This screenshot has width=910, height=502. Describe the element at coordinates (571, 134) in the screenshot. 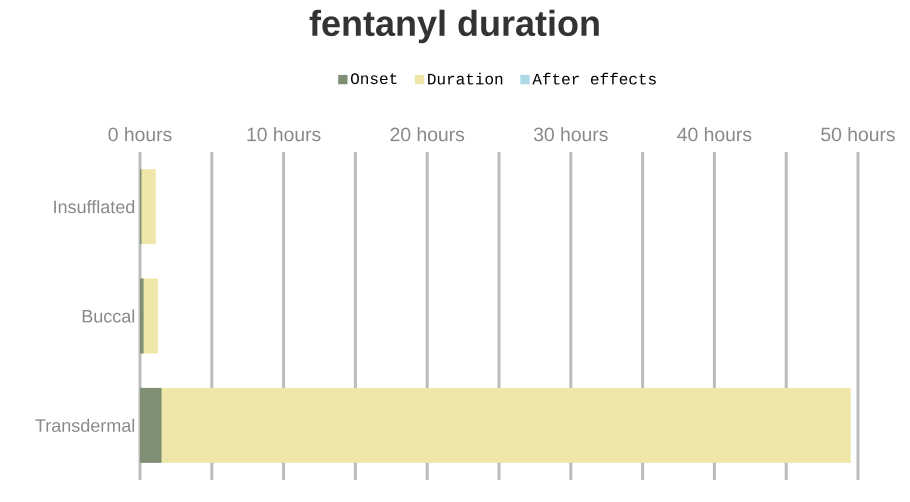

I see `x-tick-label: 30 hours` at that location.